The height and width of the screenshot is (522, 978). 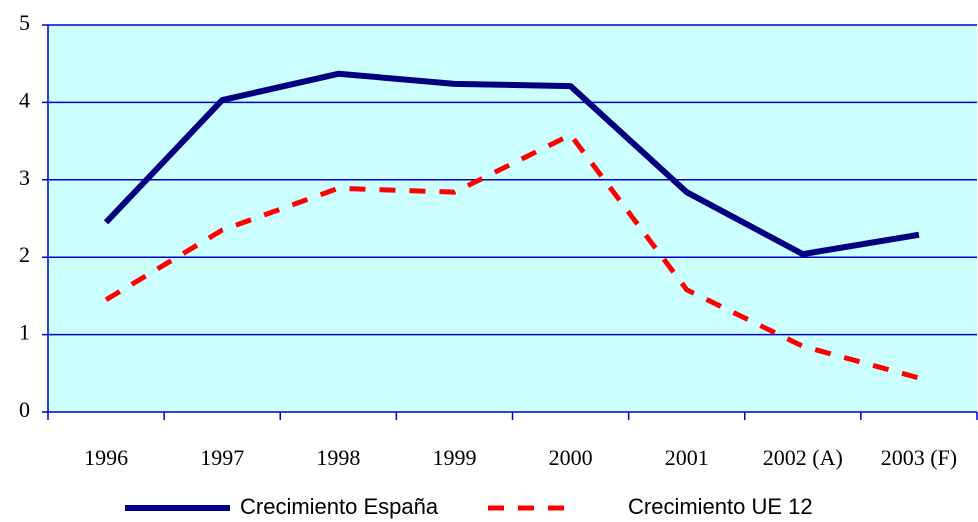 What do you see at coordinates (720, 506) in the screenshot?
I see `legend-label: Crecimiento UE 12` at bounding box center [720, 506].